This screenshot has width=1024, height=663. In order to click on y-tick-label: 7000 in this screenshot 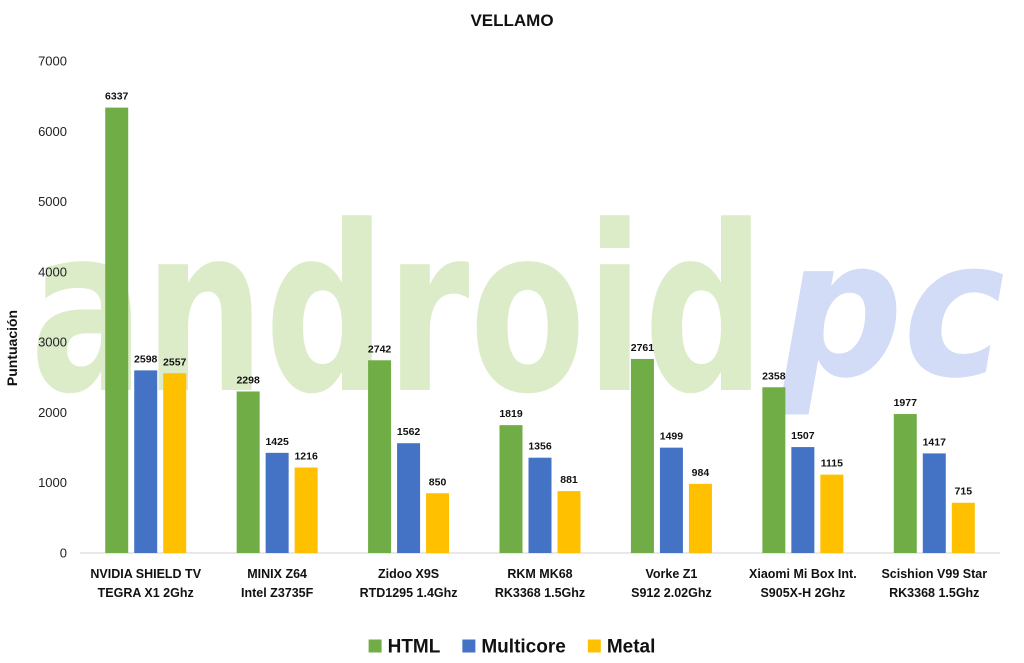, I will do `click(52, 61)`.